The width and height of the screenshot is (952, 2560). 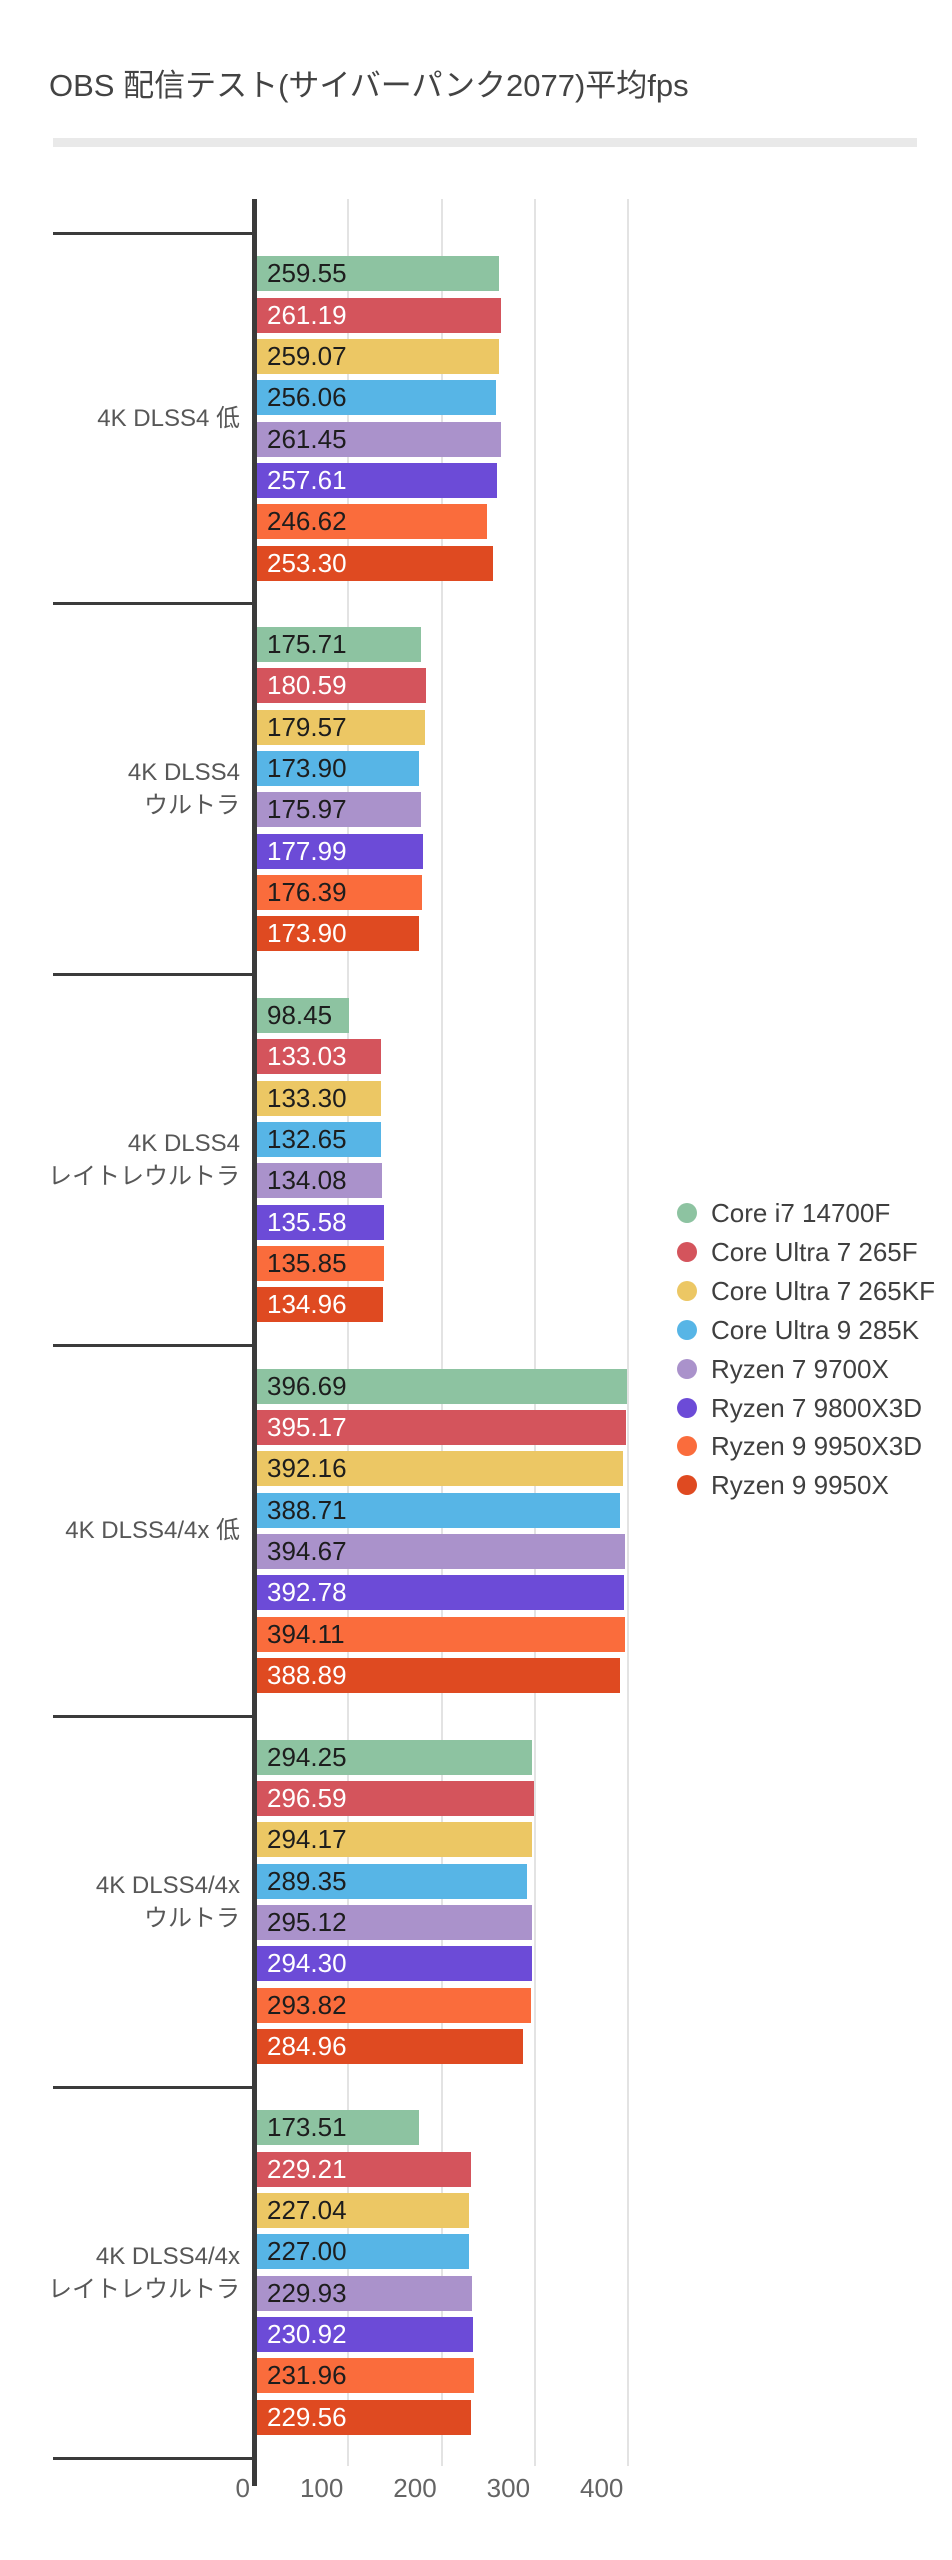 I want to click on bar-core-i7-14700f: 396.69, so click(x=442, y=1386).